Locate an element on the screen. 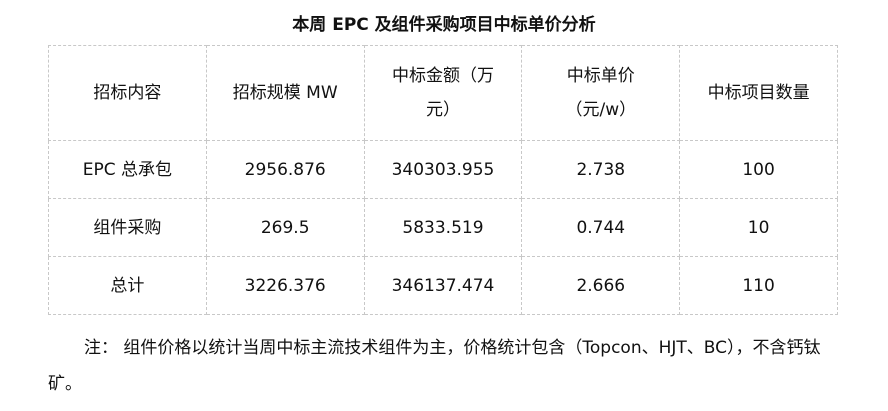 This screenshot has height=411, width=888. table-cell: 组件采购 is located at coordinates (127, 227).